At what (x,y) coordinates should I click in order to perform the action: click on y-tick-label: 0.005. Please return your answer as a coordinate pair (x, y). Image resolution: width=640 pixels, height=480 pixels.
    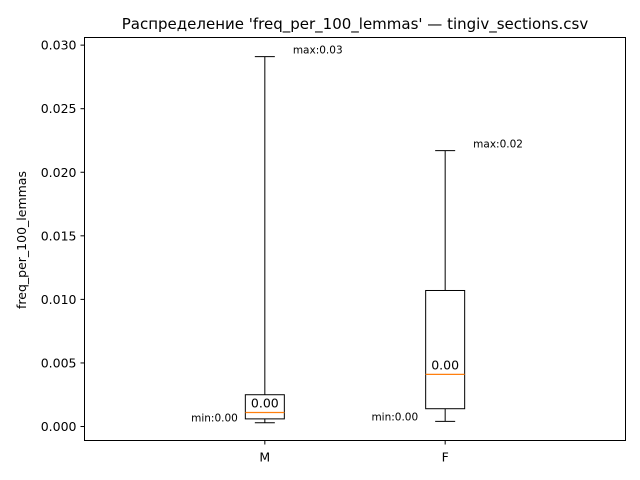
    Looking at the image, I should click on (59, 362).